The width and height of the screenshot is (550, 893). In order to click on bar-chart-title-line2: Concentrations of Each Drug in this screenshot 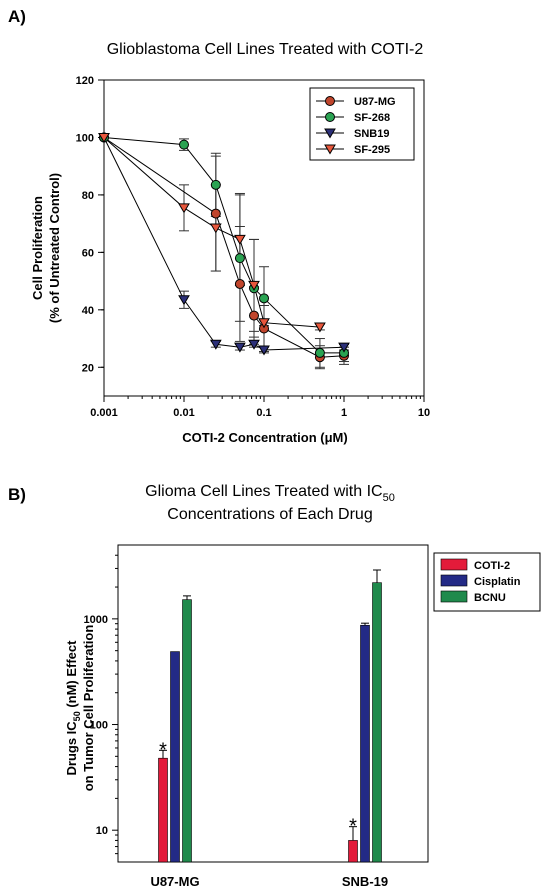, I will do `click(269, 514)`.